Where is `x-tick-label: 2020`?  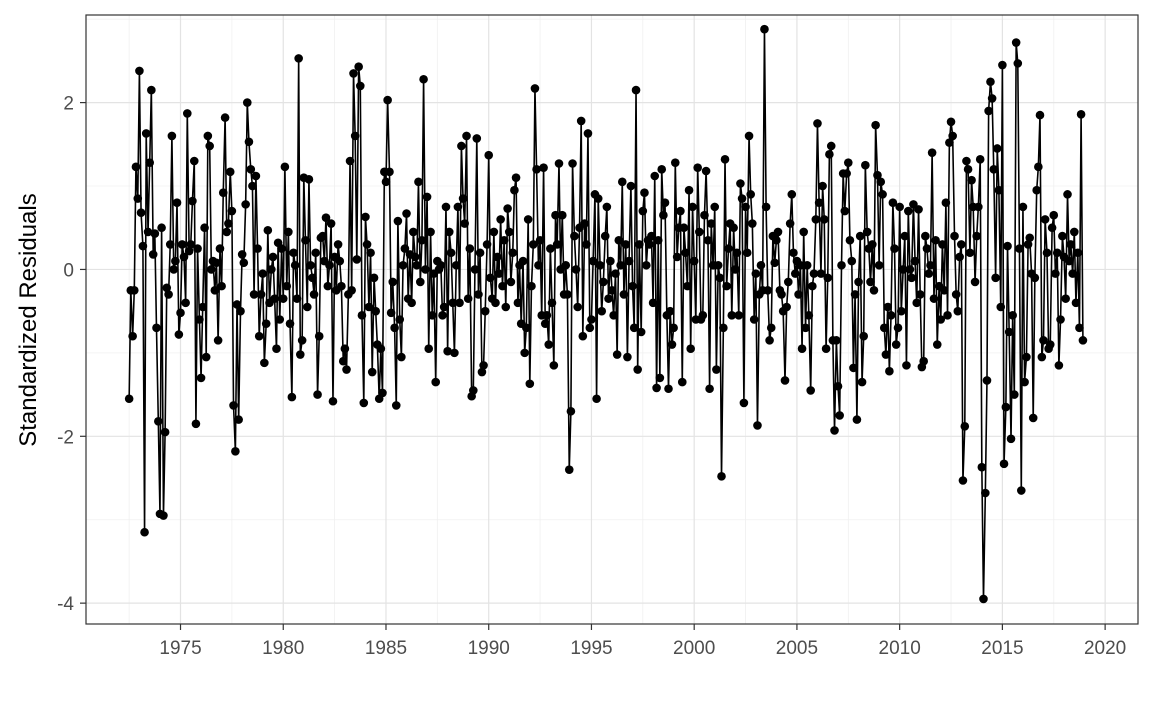
x-tick-label: 2020 is located at coordinates (1105, 648).